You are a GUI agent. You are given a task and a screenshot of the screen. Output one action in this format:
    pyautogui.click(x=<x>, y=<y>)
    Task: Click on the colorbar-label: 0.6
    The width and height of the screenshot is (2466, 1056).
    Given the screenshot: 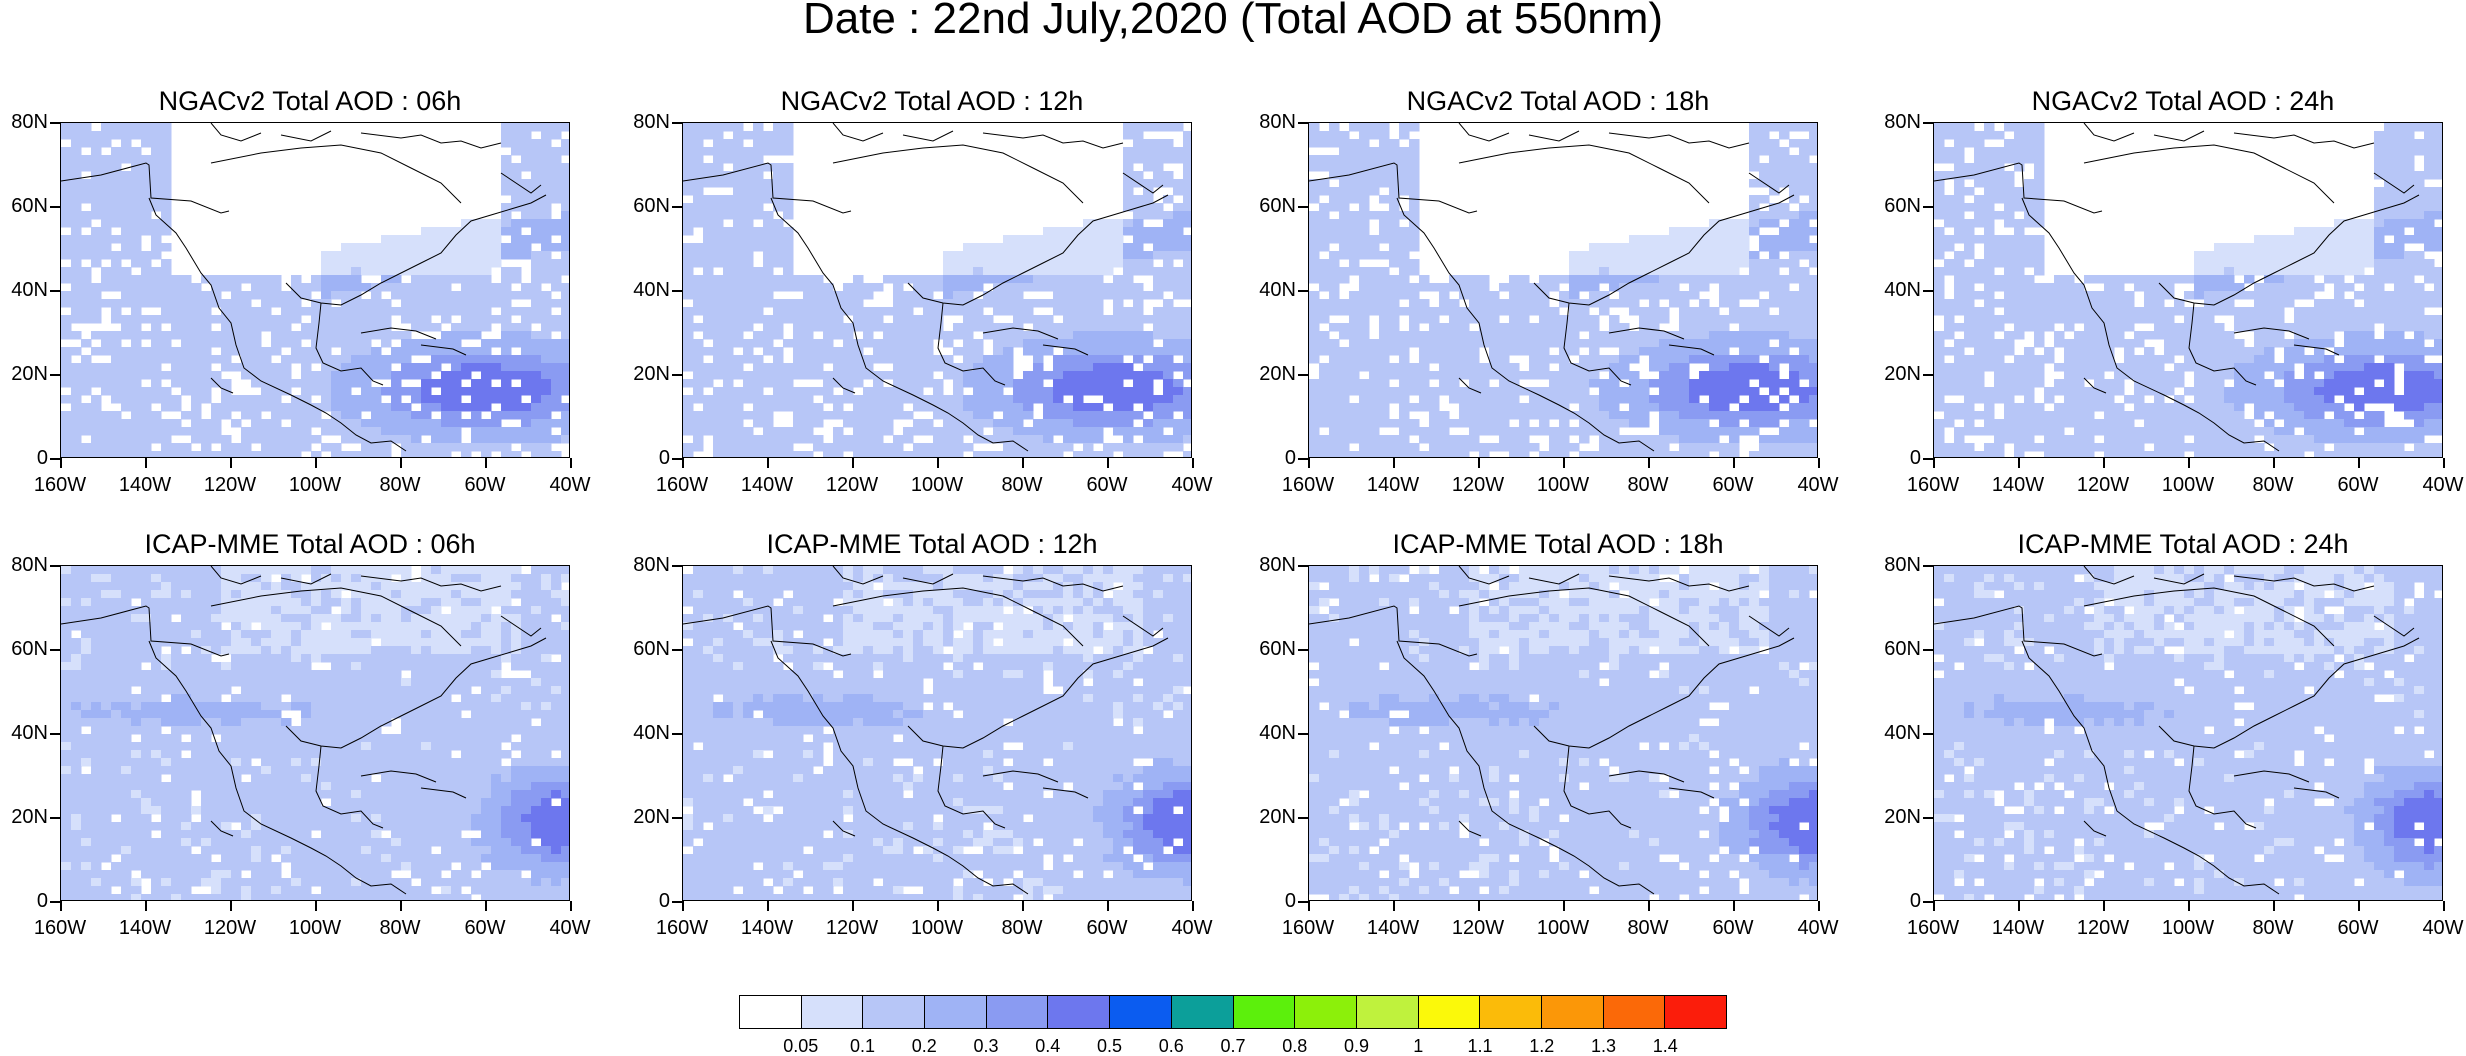 What is the action you would take?
    pyautogui.click(x=1171, y=1046)
    